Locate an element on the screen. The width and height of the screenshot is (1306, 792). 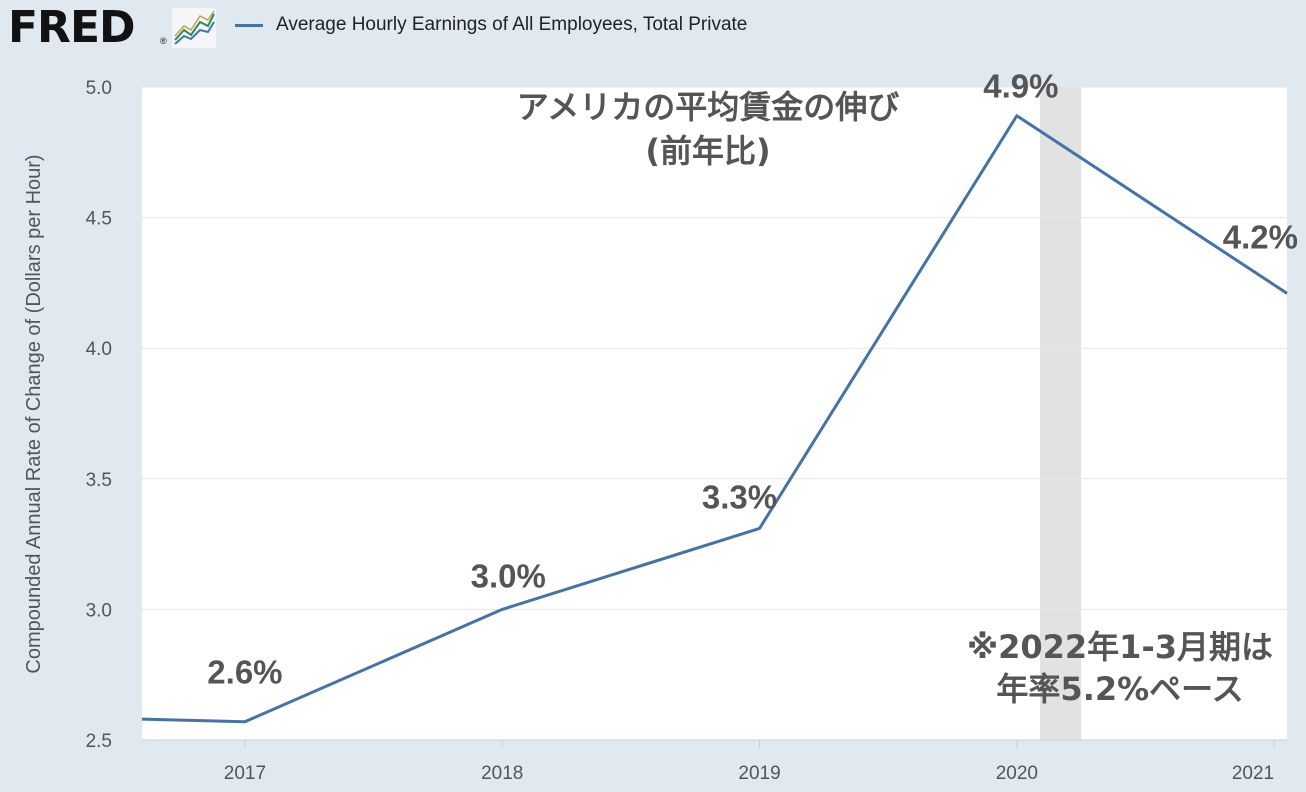
y-tick-label: 3.0 is located at coordinates (99, 610).